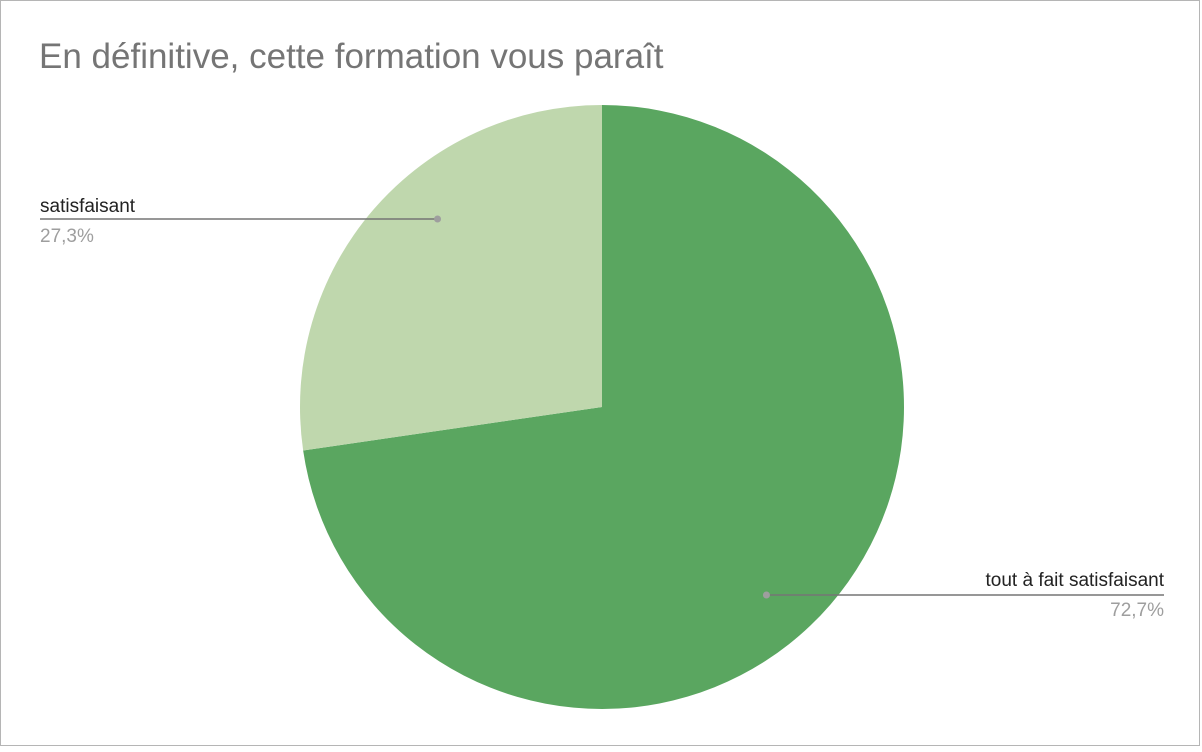  I want to click on slice-label-tout-a-fait-satisfaisant: tout à fait satisfaisant, so click(1075, 580).